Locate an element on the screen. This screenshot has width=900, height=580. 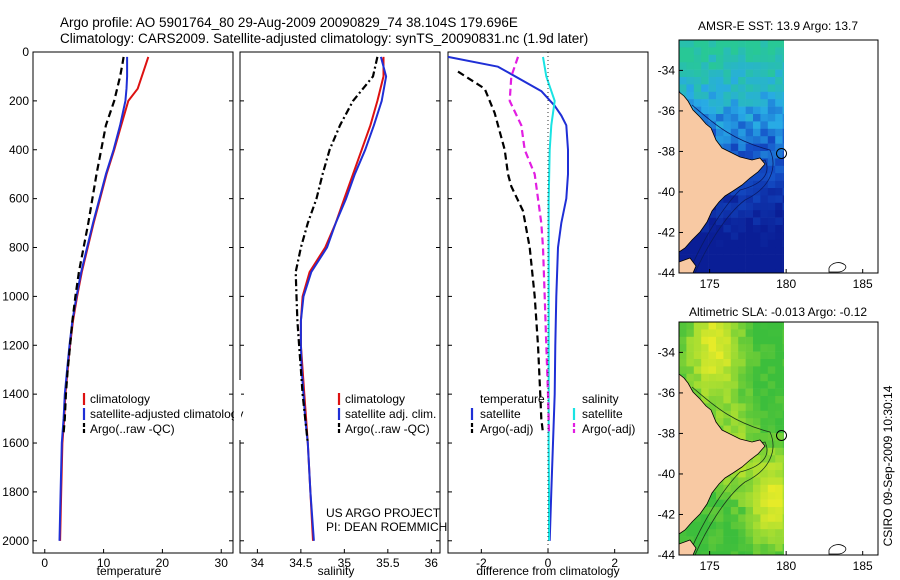
sst-overlays is located at coordinates (778, 156).